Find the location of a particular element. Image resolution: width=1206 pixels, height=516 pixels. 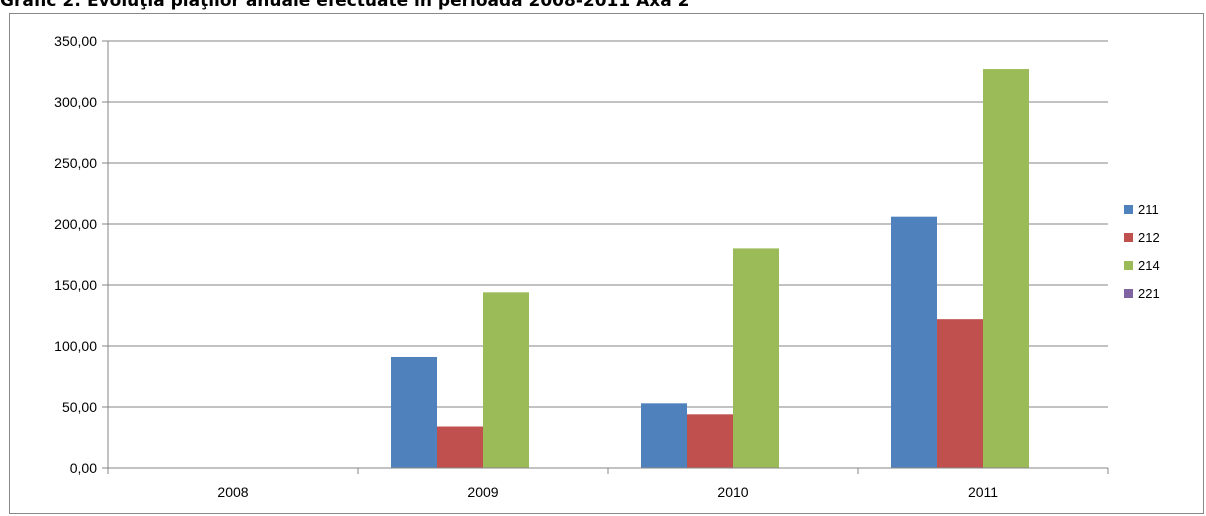

bar-212-2010 is located at coordinates (710, 441).